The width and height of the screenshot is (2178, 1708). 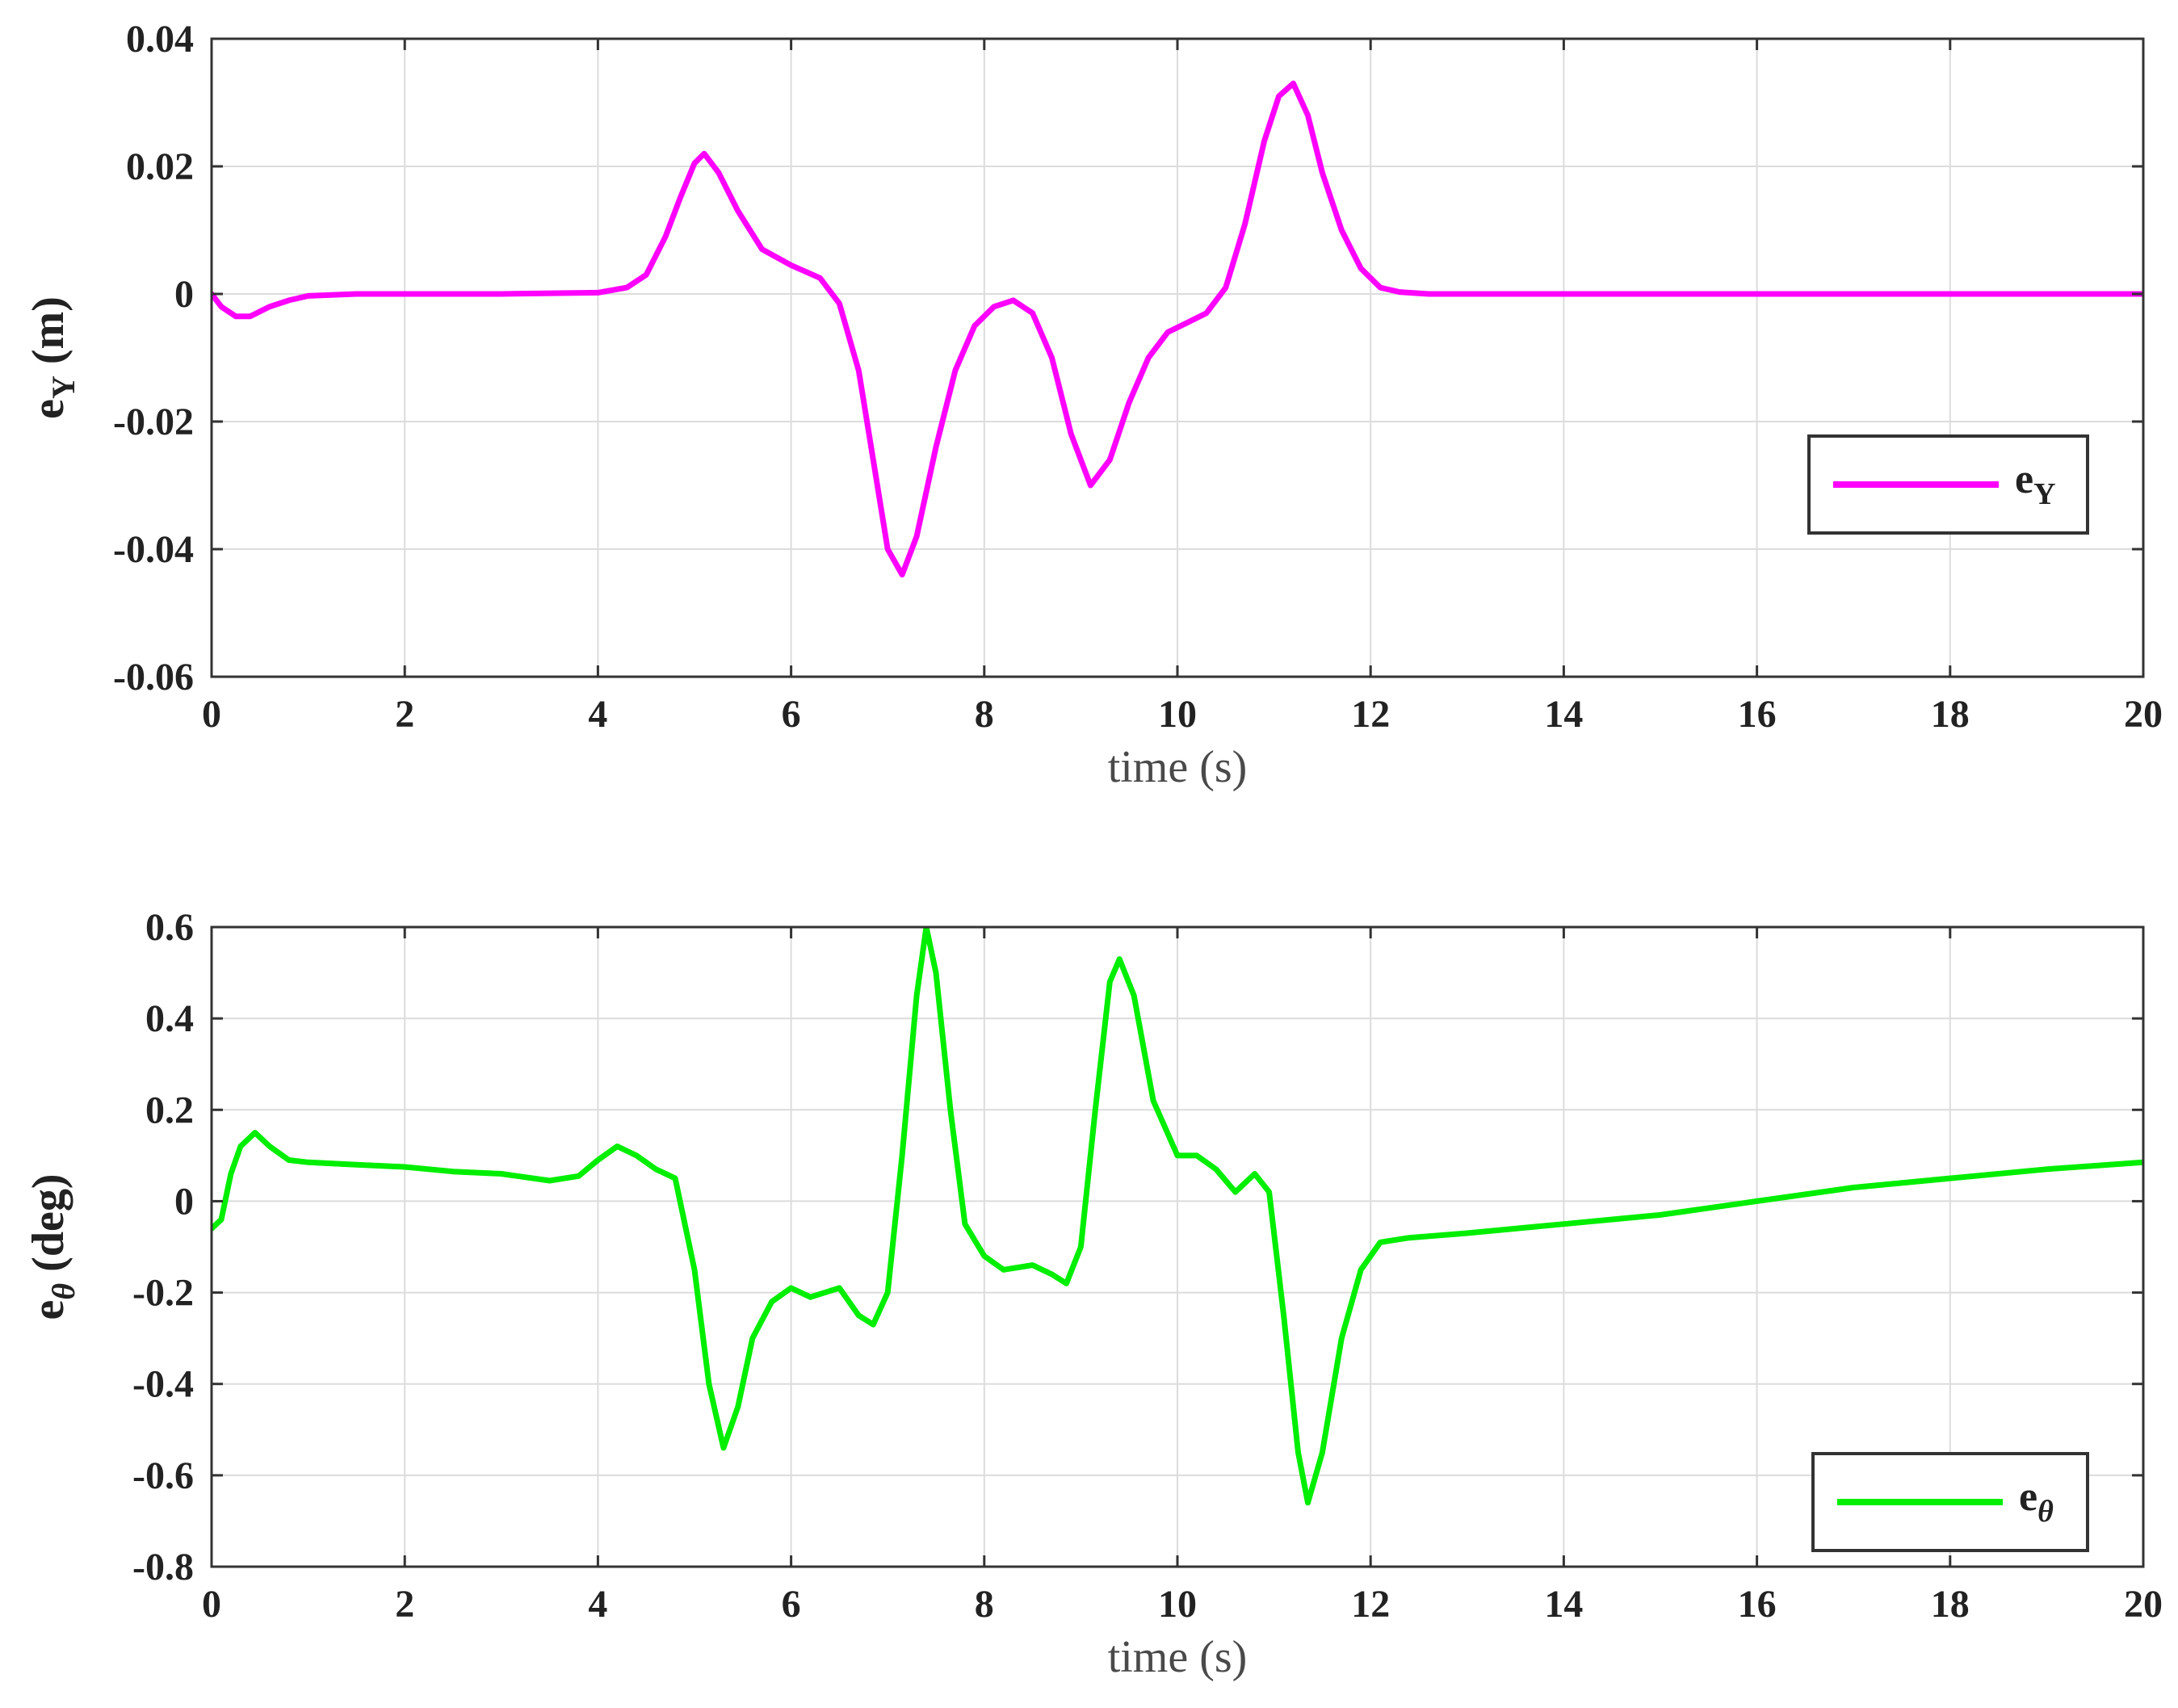 What do you see at coordinates (1563, 1604) in the screenshot?
I see `bottom-x-tick-label: 14` at bounding box center [1563, 1604].